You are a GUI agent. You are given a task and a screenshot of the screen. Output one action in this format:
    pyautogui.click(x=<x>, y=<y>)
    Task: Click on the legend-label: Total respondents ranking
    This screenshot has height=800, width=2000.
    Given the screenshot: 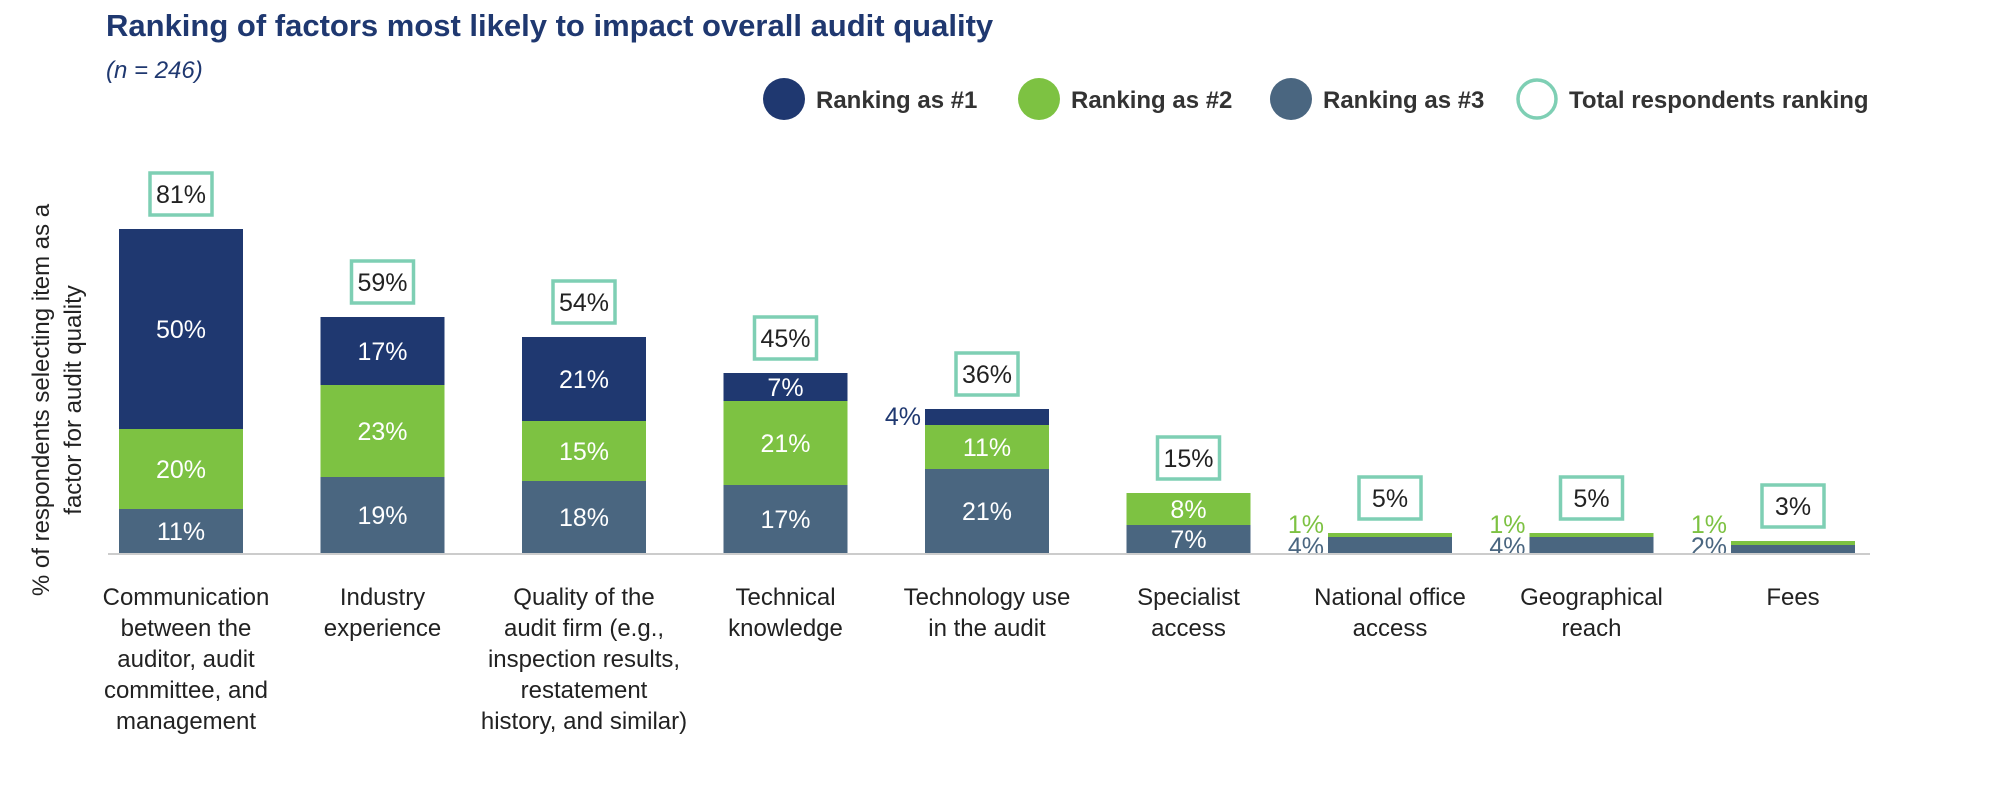 What is the action you would take?
    pyautogui.click(x=1719, y=100)
    